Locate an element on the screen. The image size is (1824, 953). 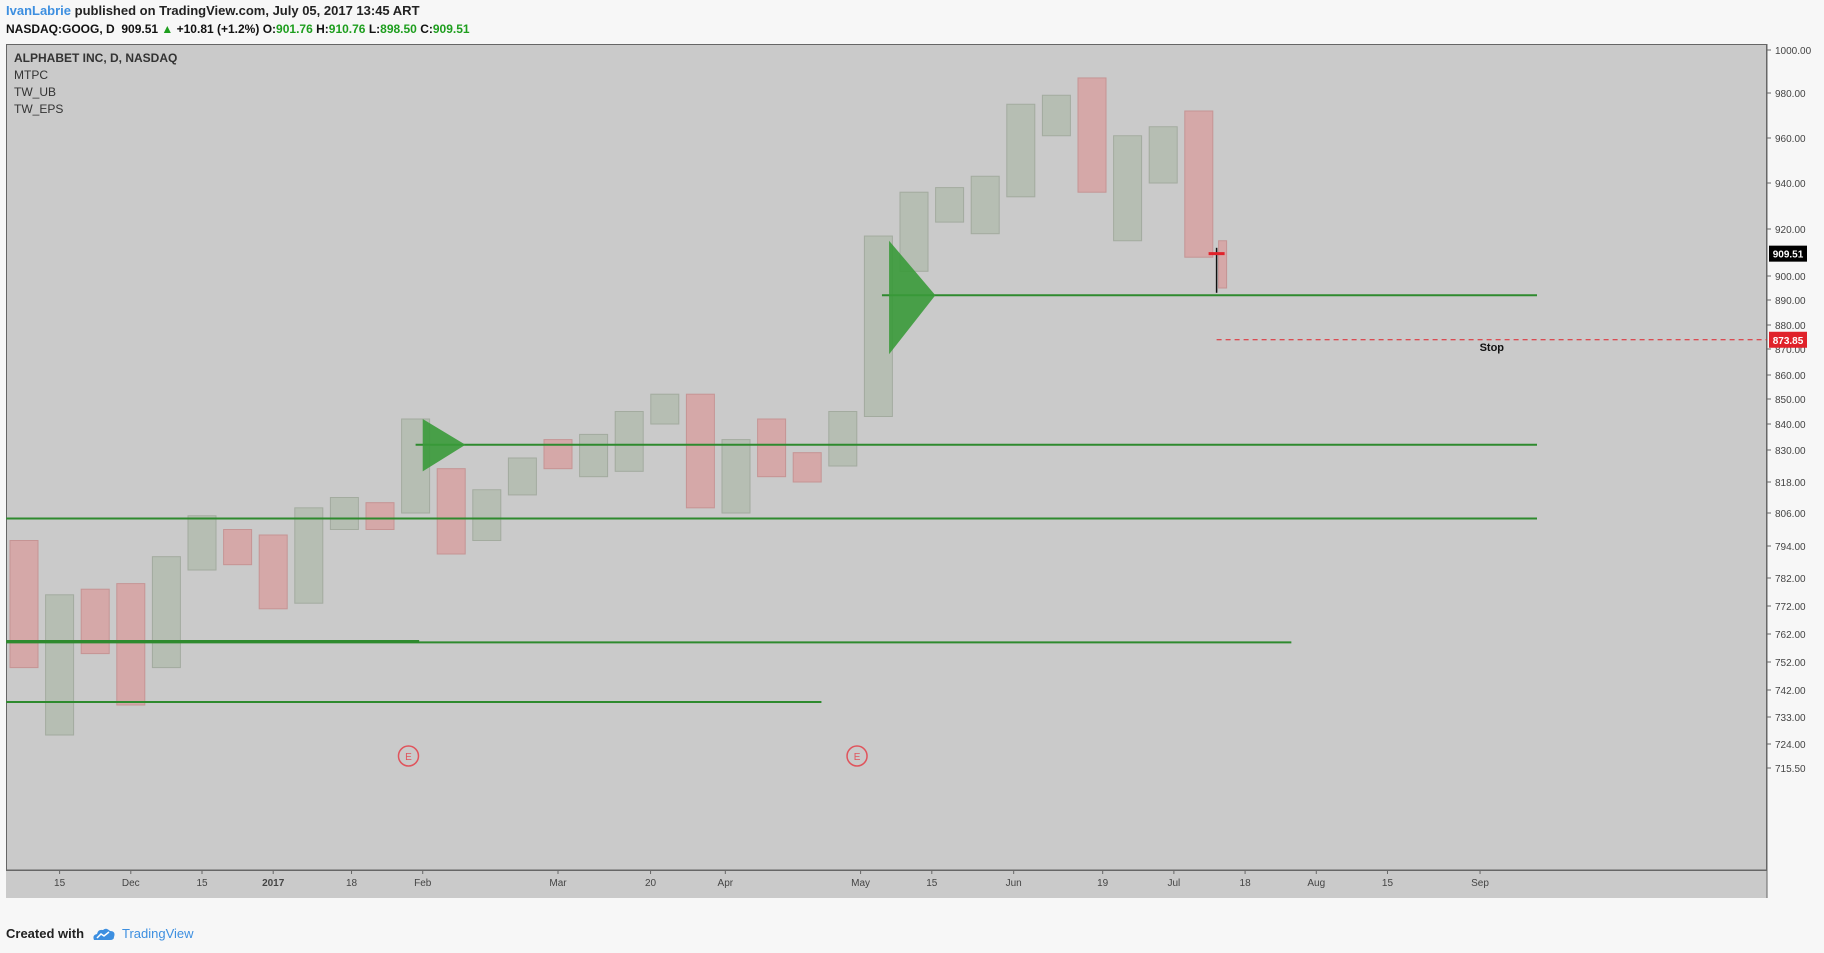
footer: Created with TradingView is located at coordinates (100, 933).